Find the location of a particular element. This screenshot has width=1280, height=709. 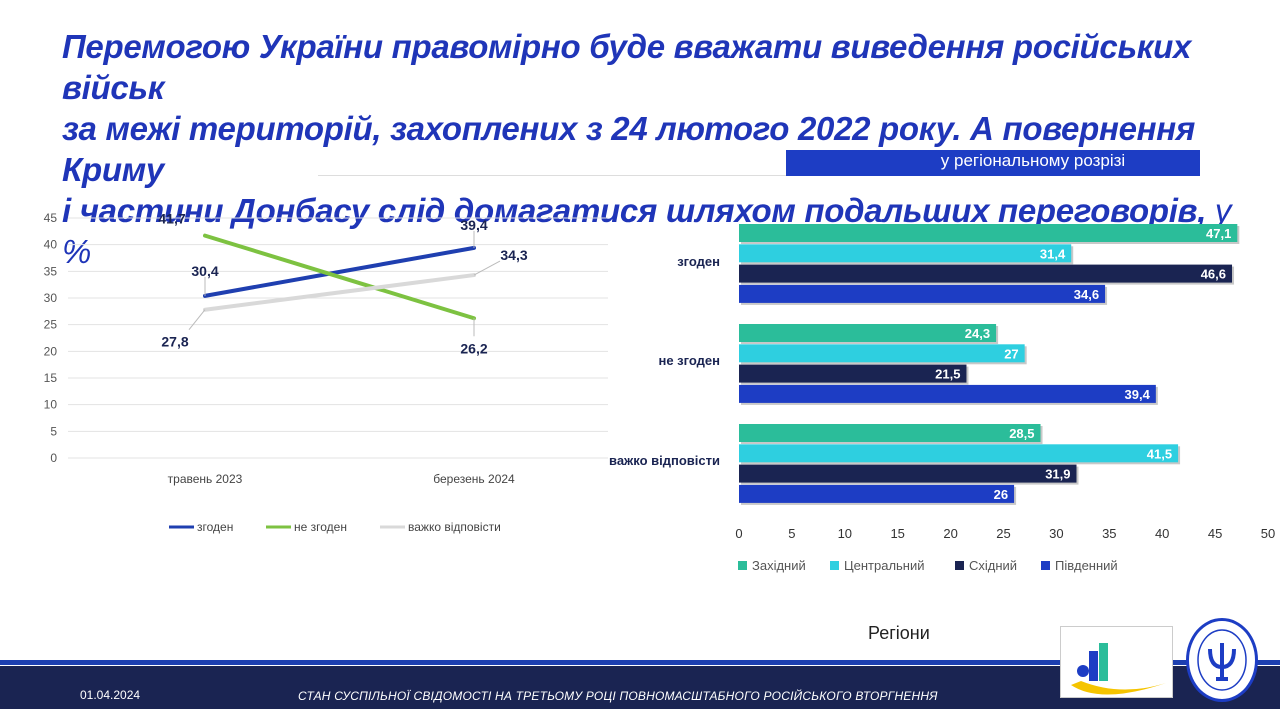

y-tick-label: 35 is located at coordinates (51, 271).